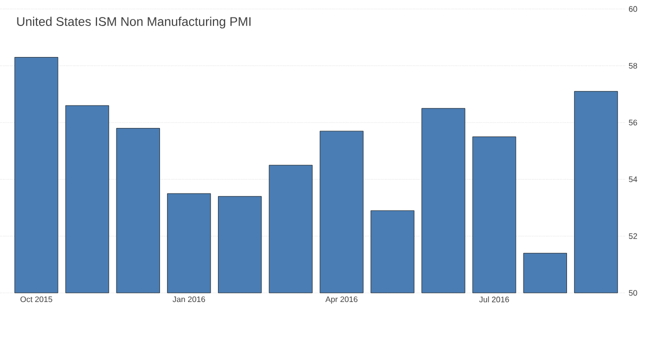 The height and width of the screenshot is (340, 650). I want to click on text: United States ISM Non Manufacturing PMI, so click(134, 22).